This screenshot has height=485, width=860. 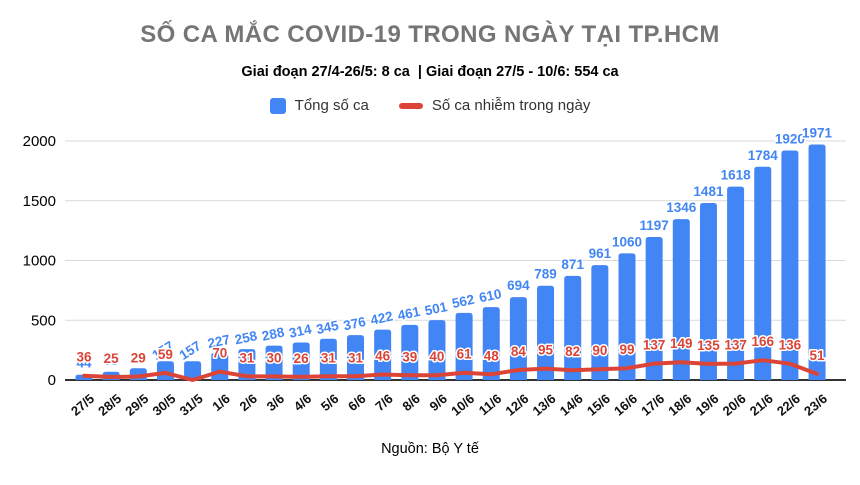 What do you see at coordinates (706, 405) in the screenshot?
I see `x-tick-label: 19/6` at bounding box center [706, 405].